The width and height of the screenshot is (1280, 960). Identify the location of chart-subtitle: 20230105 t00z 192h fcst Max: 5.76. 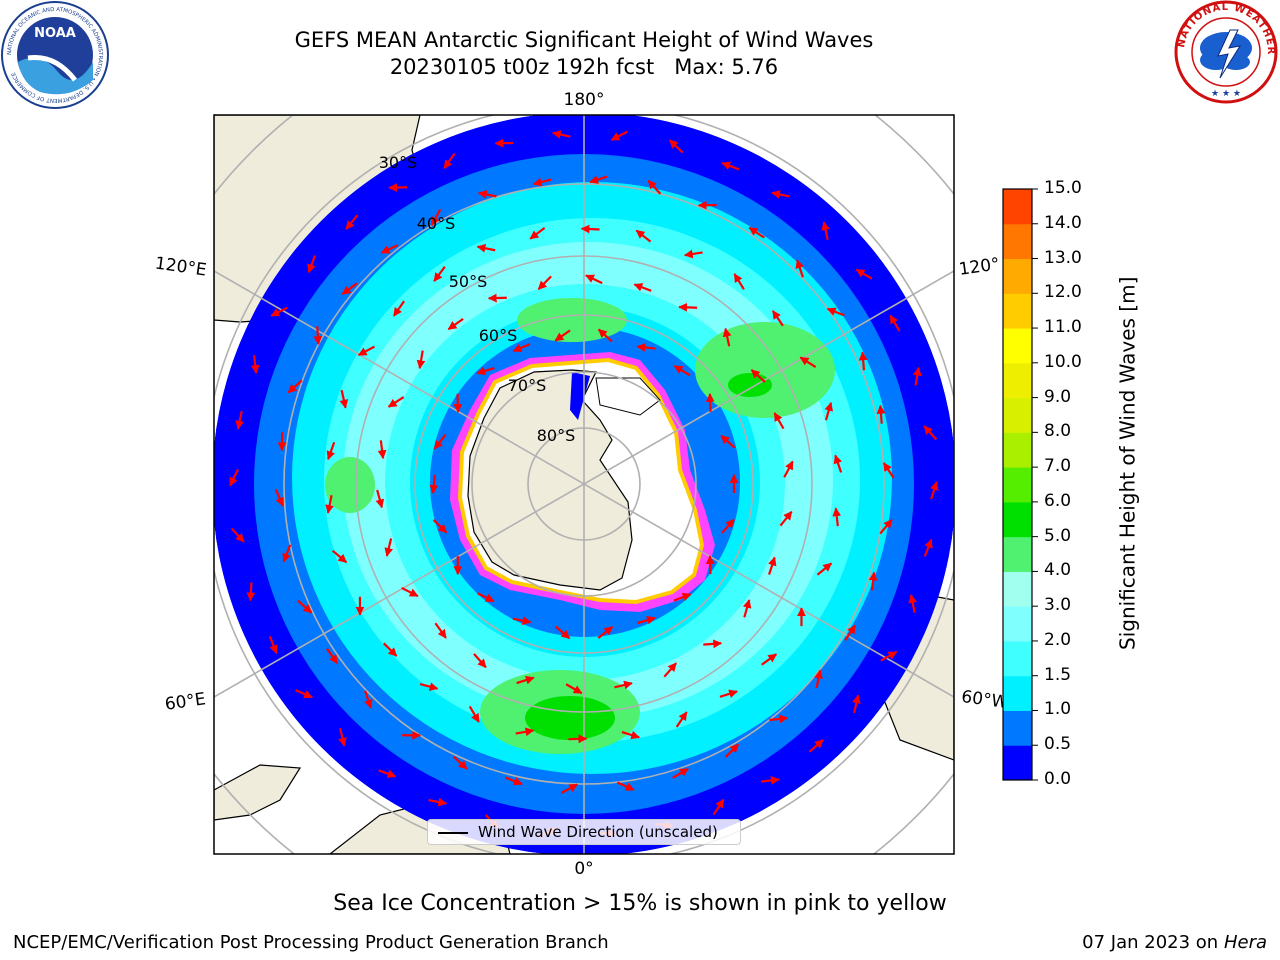
(584, 67).